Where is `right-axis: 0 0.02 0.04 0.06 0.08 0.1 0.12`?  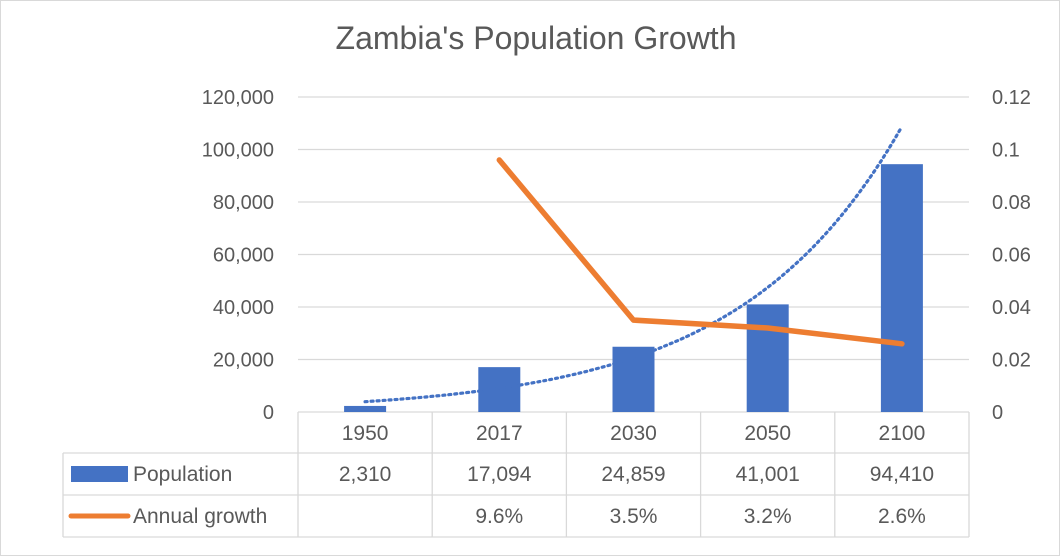
right-axis: 0 0.02 0.04 0.06 0.08 0.1 0.12 is located at coordinates (1011, 255).